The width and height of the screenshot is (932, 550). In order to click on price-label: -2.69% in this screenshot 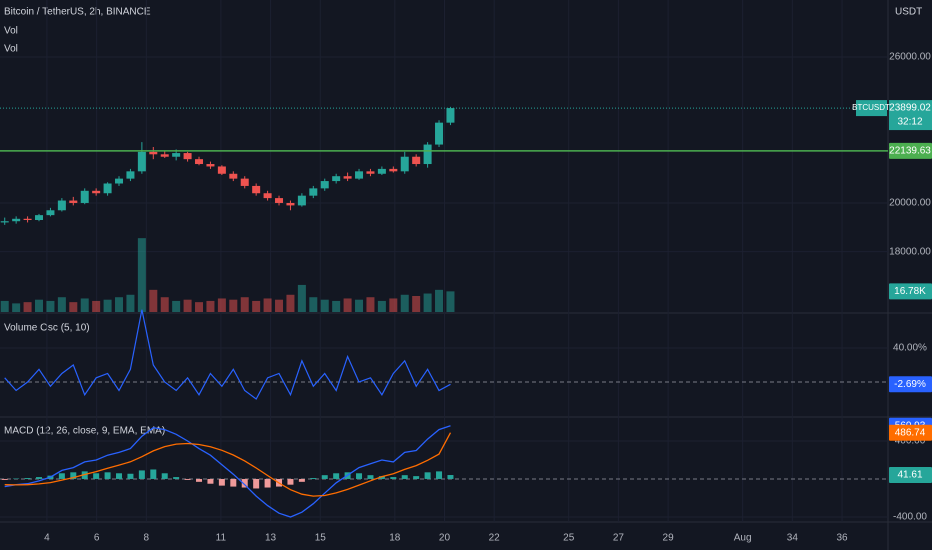, I will do `click(910, 384)`.